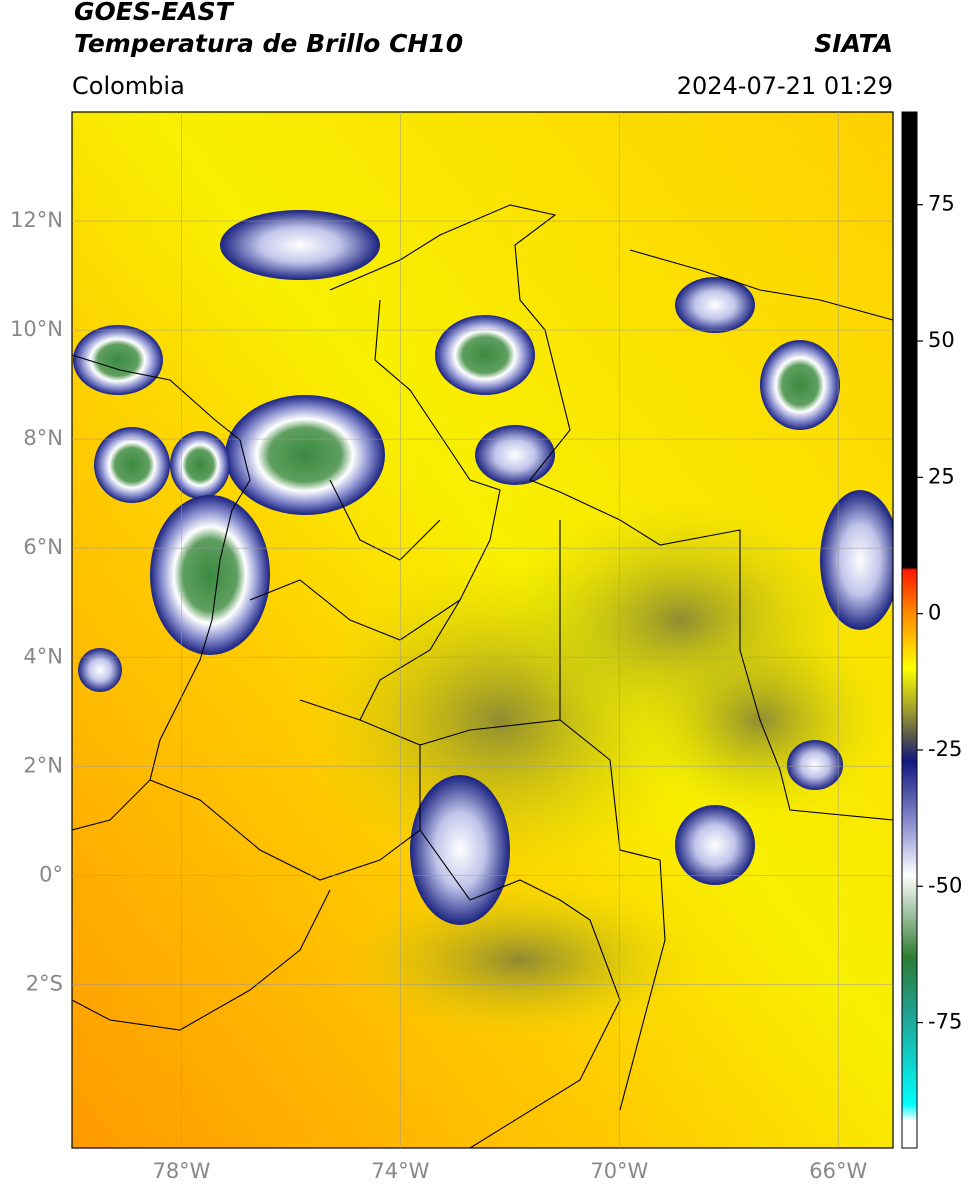 This screenshot has width=966, height=1194. What do you see at coordinates (36, 329) in the screenshot?
I see `y-tick-label: 10°N` at bounding box center [36, 329].